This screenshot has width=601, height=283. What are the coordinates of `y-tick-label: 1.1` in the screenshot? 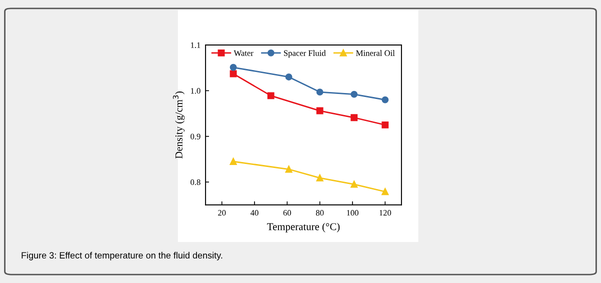 It's located at (195, 45).